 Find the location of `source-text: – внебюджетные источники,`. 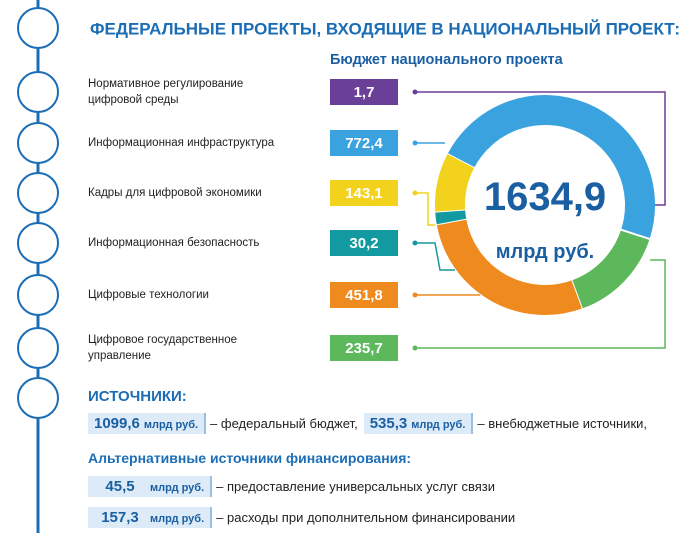

source-text: – внебюджетные источники, is located at coordinates (562, 423).